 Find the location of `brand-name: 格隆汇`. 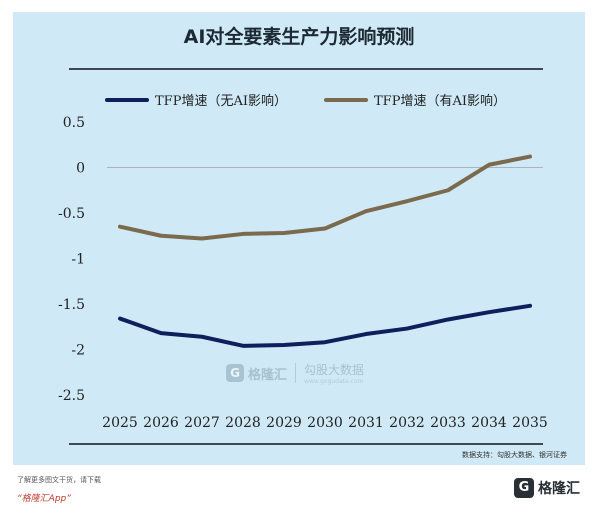

brand-name: 格隆汇 is located at coordinates (559, 489).